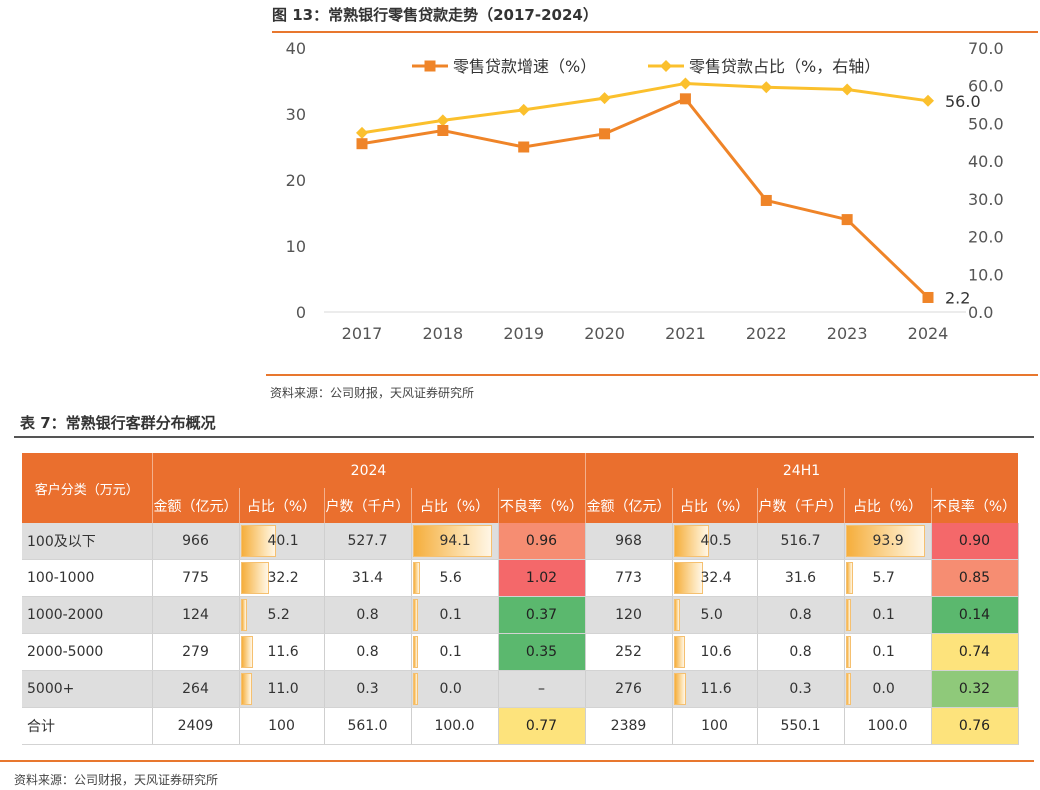 This screenshot has height=790, width=1040. What do you see at coordinates (652, 375) in the screenshot?
I see `figure-divider` at bounding box center [652, 375].